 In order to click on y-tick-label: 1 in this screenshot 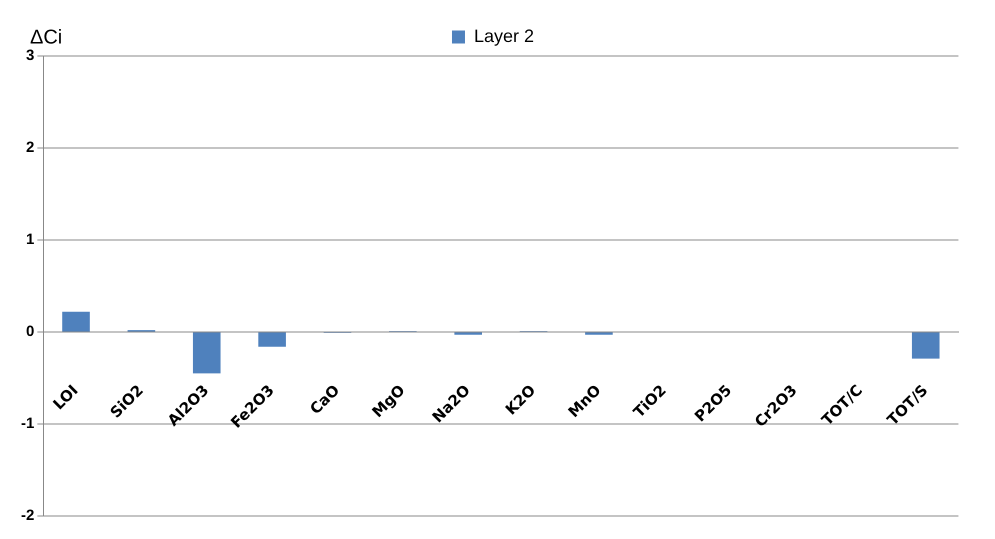, I will do `click(30, 239)`.